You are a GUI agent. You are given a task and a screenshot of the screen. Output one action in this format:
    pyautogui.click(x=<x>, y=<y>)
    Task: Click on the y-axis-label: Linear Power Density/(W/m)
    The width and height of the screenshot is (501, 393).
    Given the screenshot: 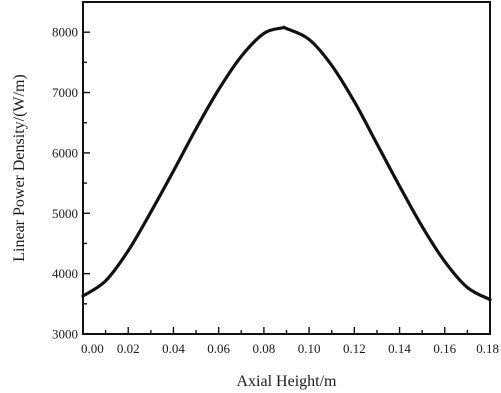 What is the action you would take?
    pyautogui.click(x=19, y=168)
    